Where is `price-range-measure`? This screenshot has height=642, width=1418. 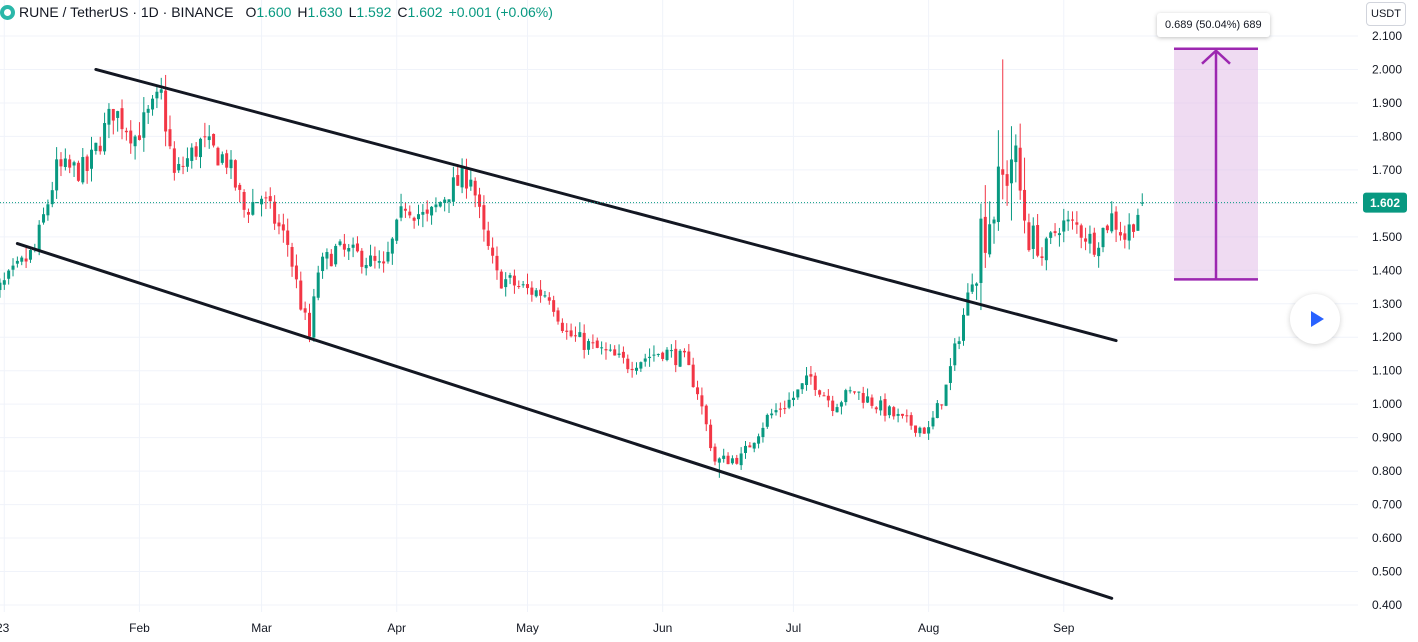 price-range-measure is located at coordinates (1216, 164).